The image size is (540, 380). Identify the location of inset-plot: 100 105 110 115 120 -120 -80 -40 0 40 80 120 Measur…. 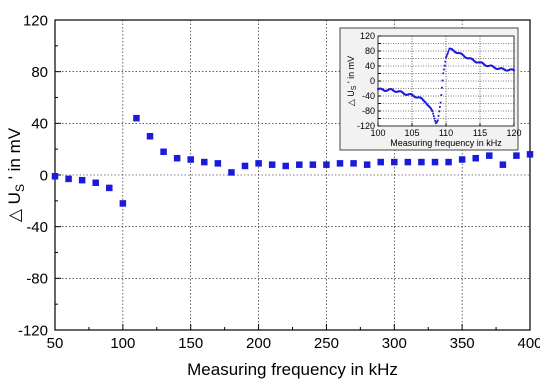
(430, 89).